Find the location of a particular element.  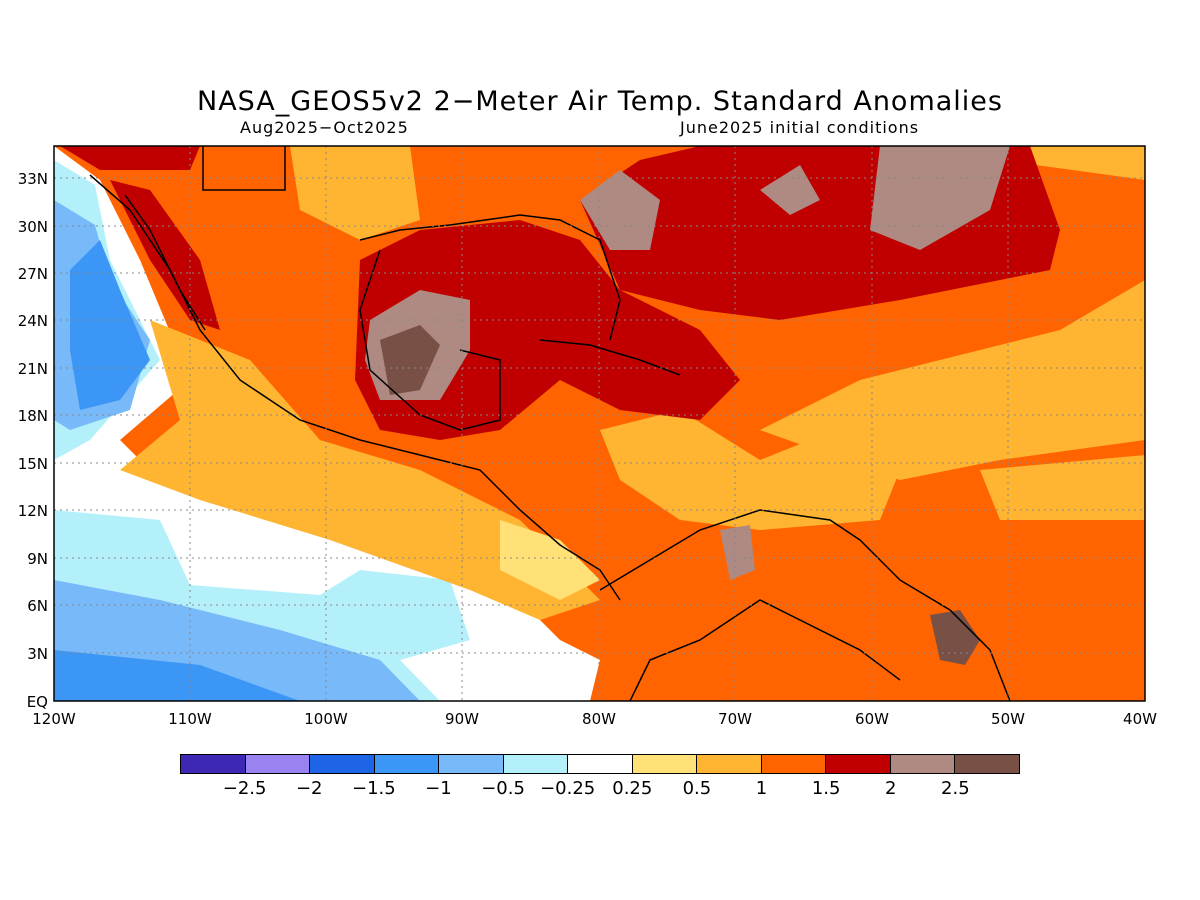

legend-label: −2.5 is located at coordinates (244, 788).